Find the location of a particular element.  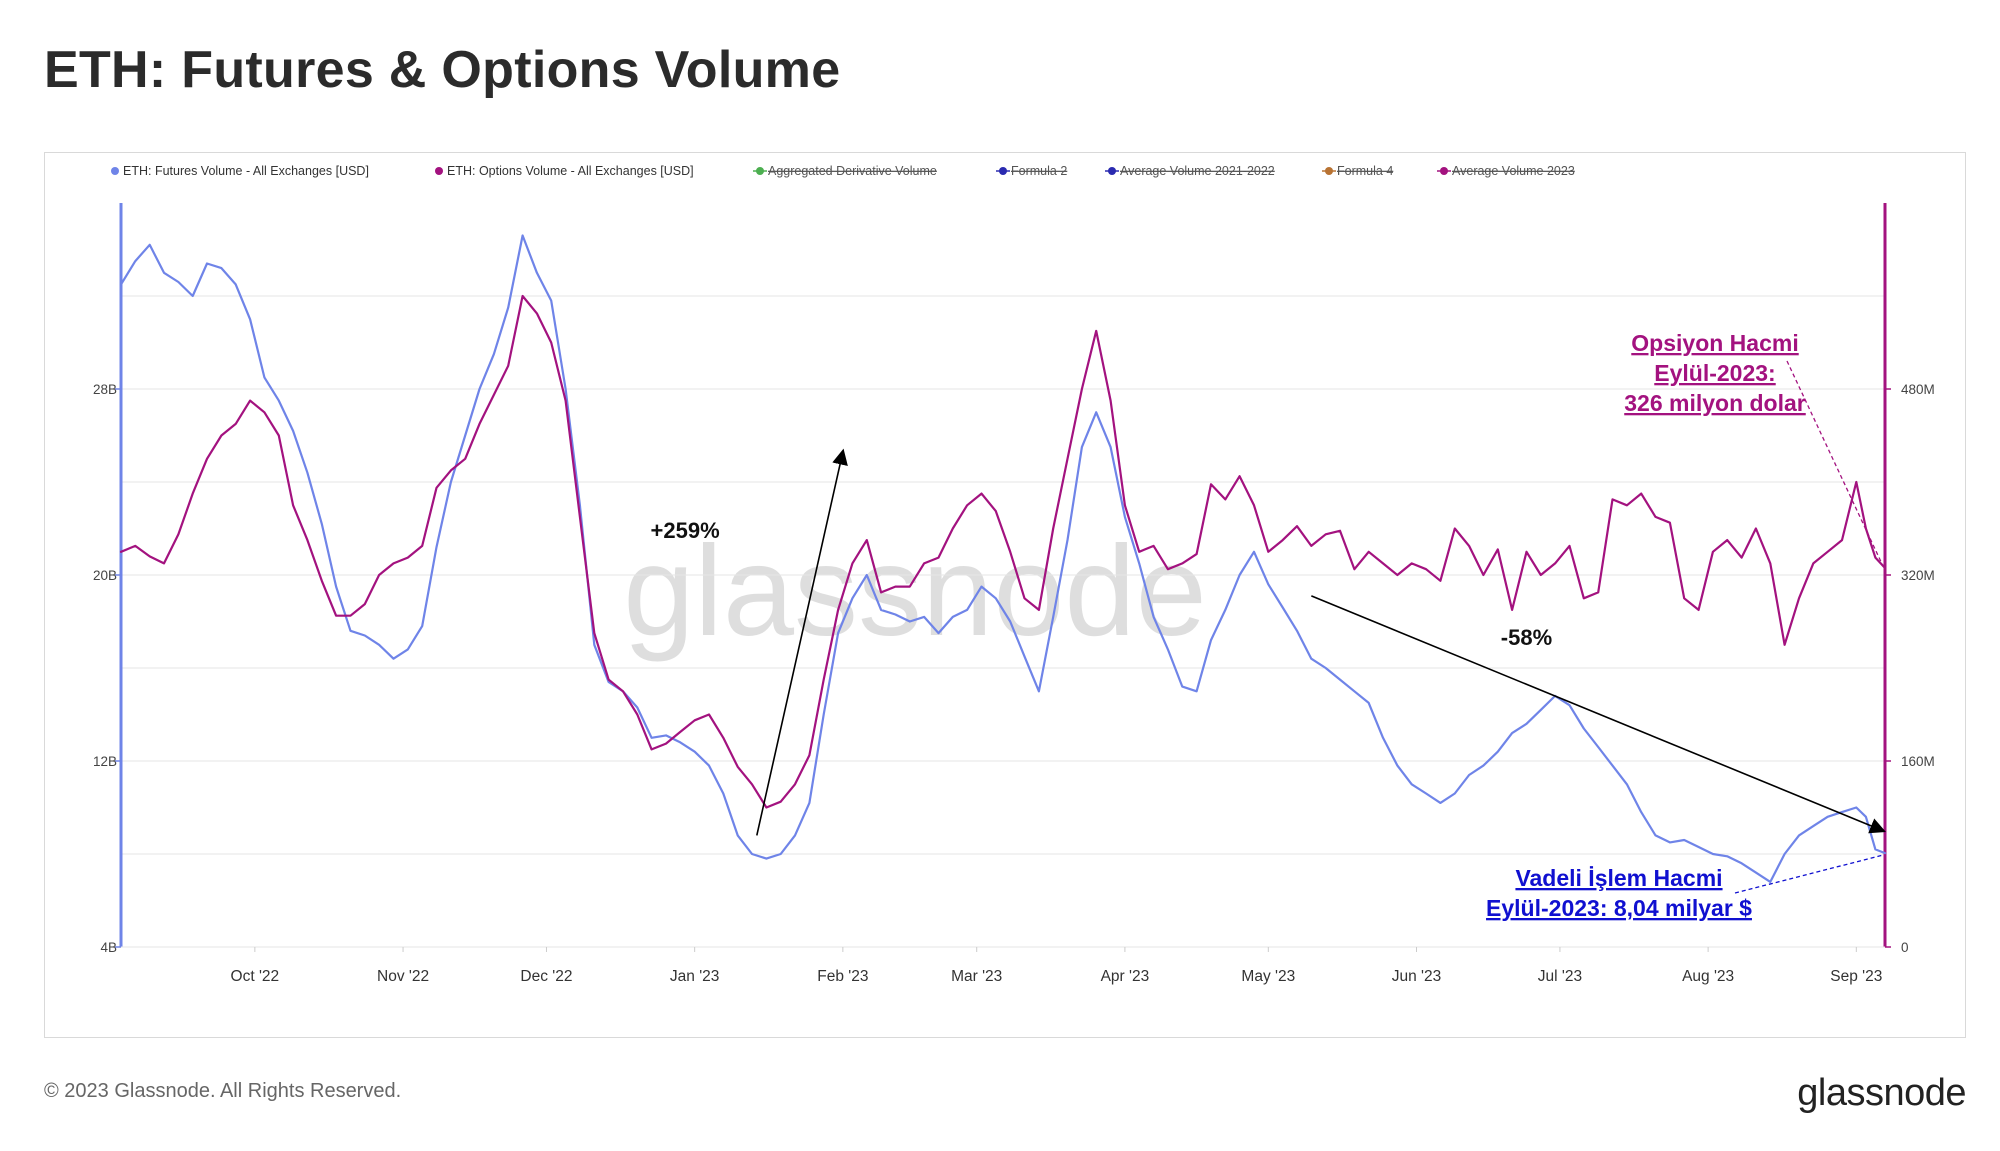

legend-item: Average Volume 2021-2022 is located at coordinates (1190, 171).